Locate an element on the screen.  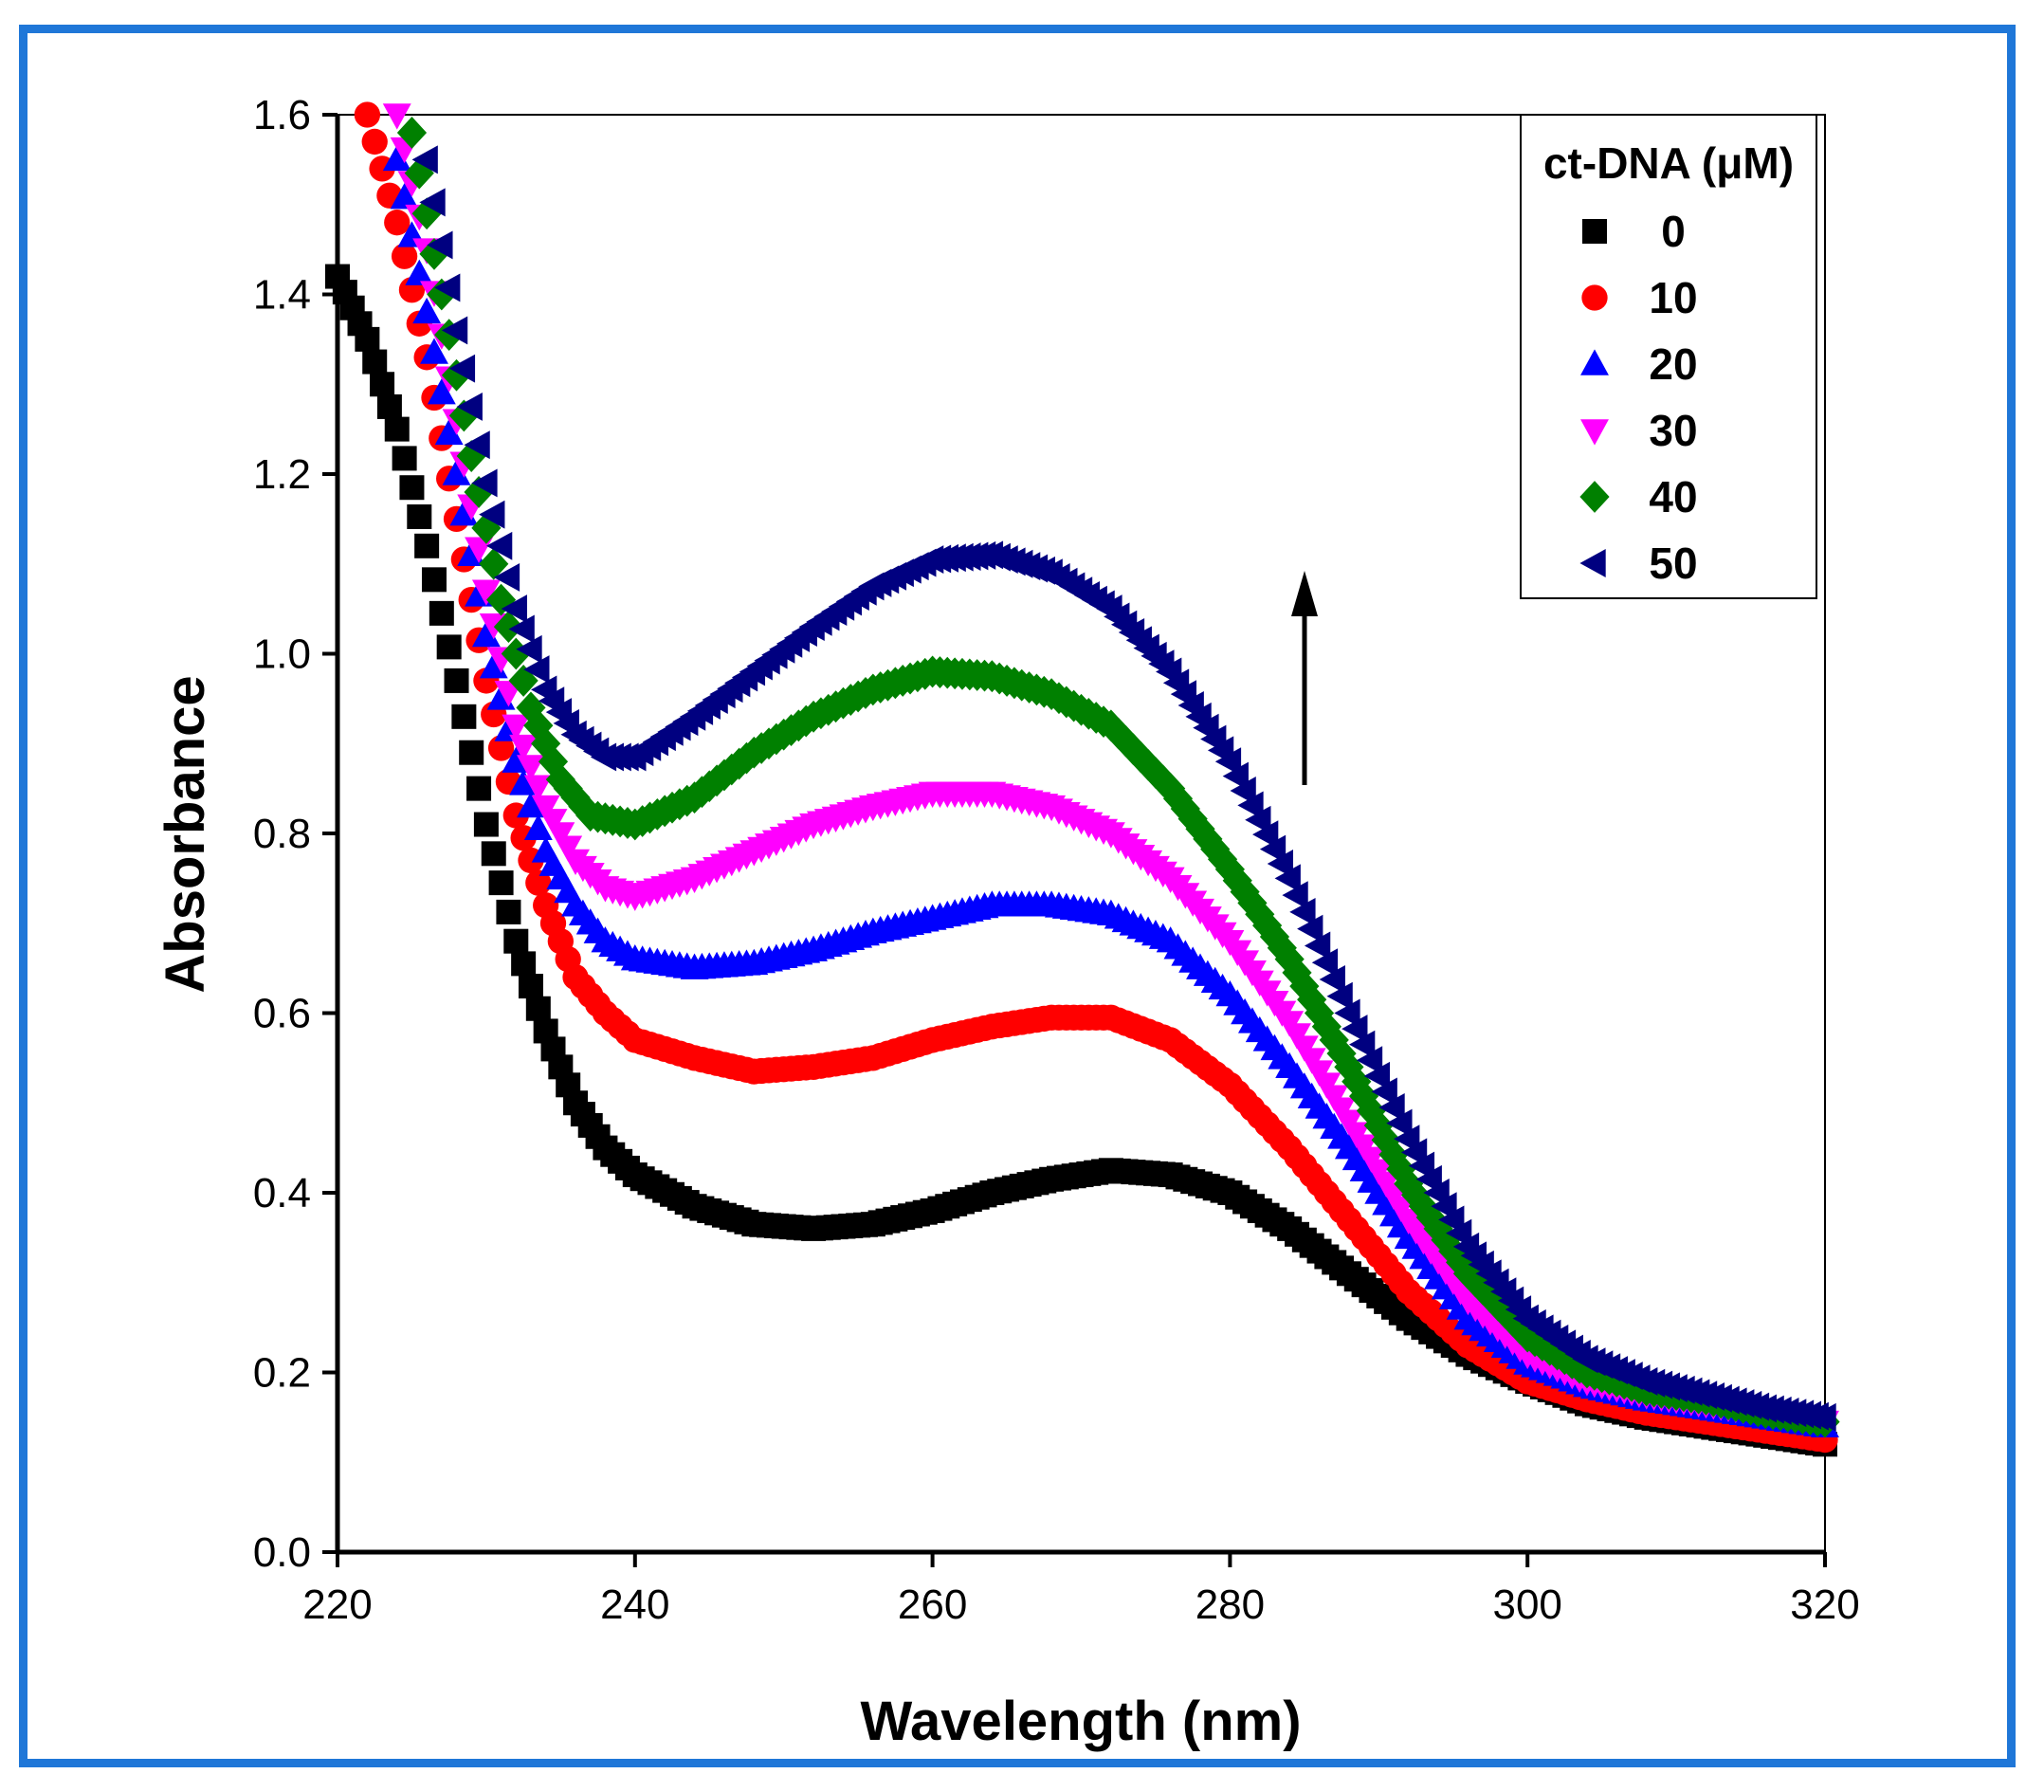
y-tick-label: 0.2 is located at coordinates (282, 1373).